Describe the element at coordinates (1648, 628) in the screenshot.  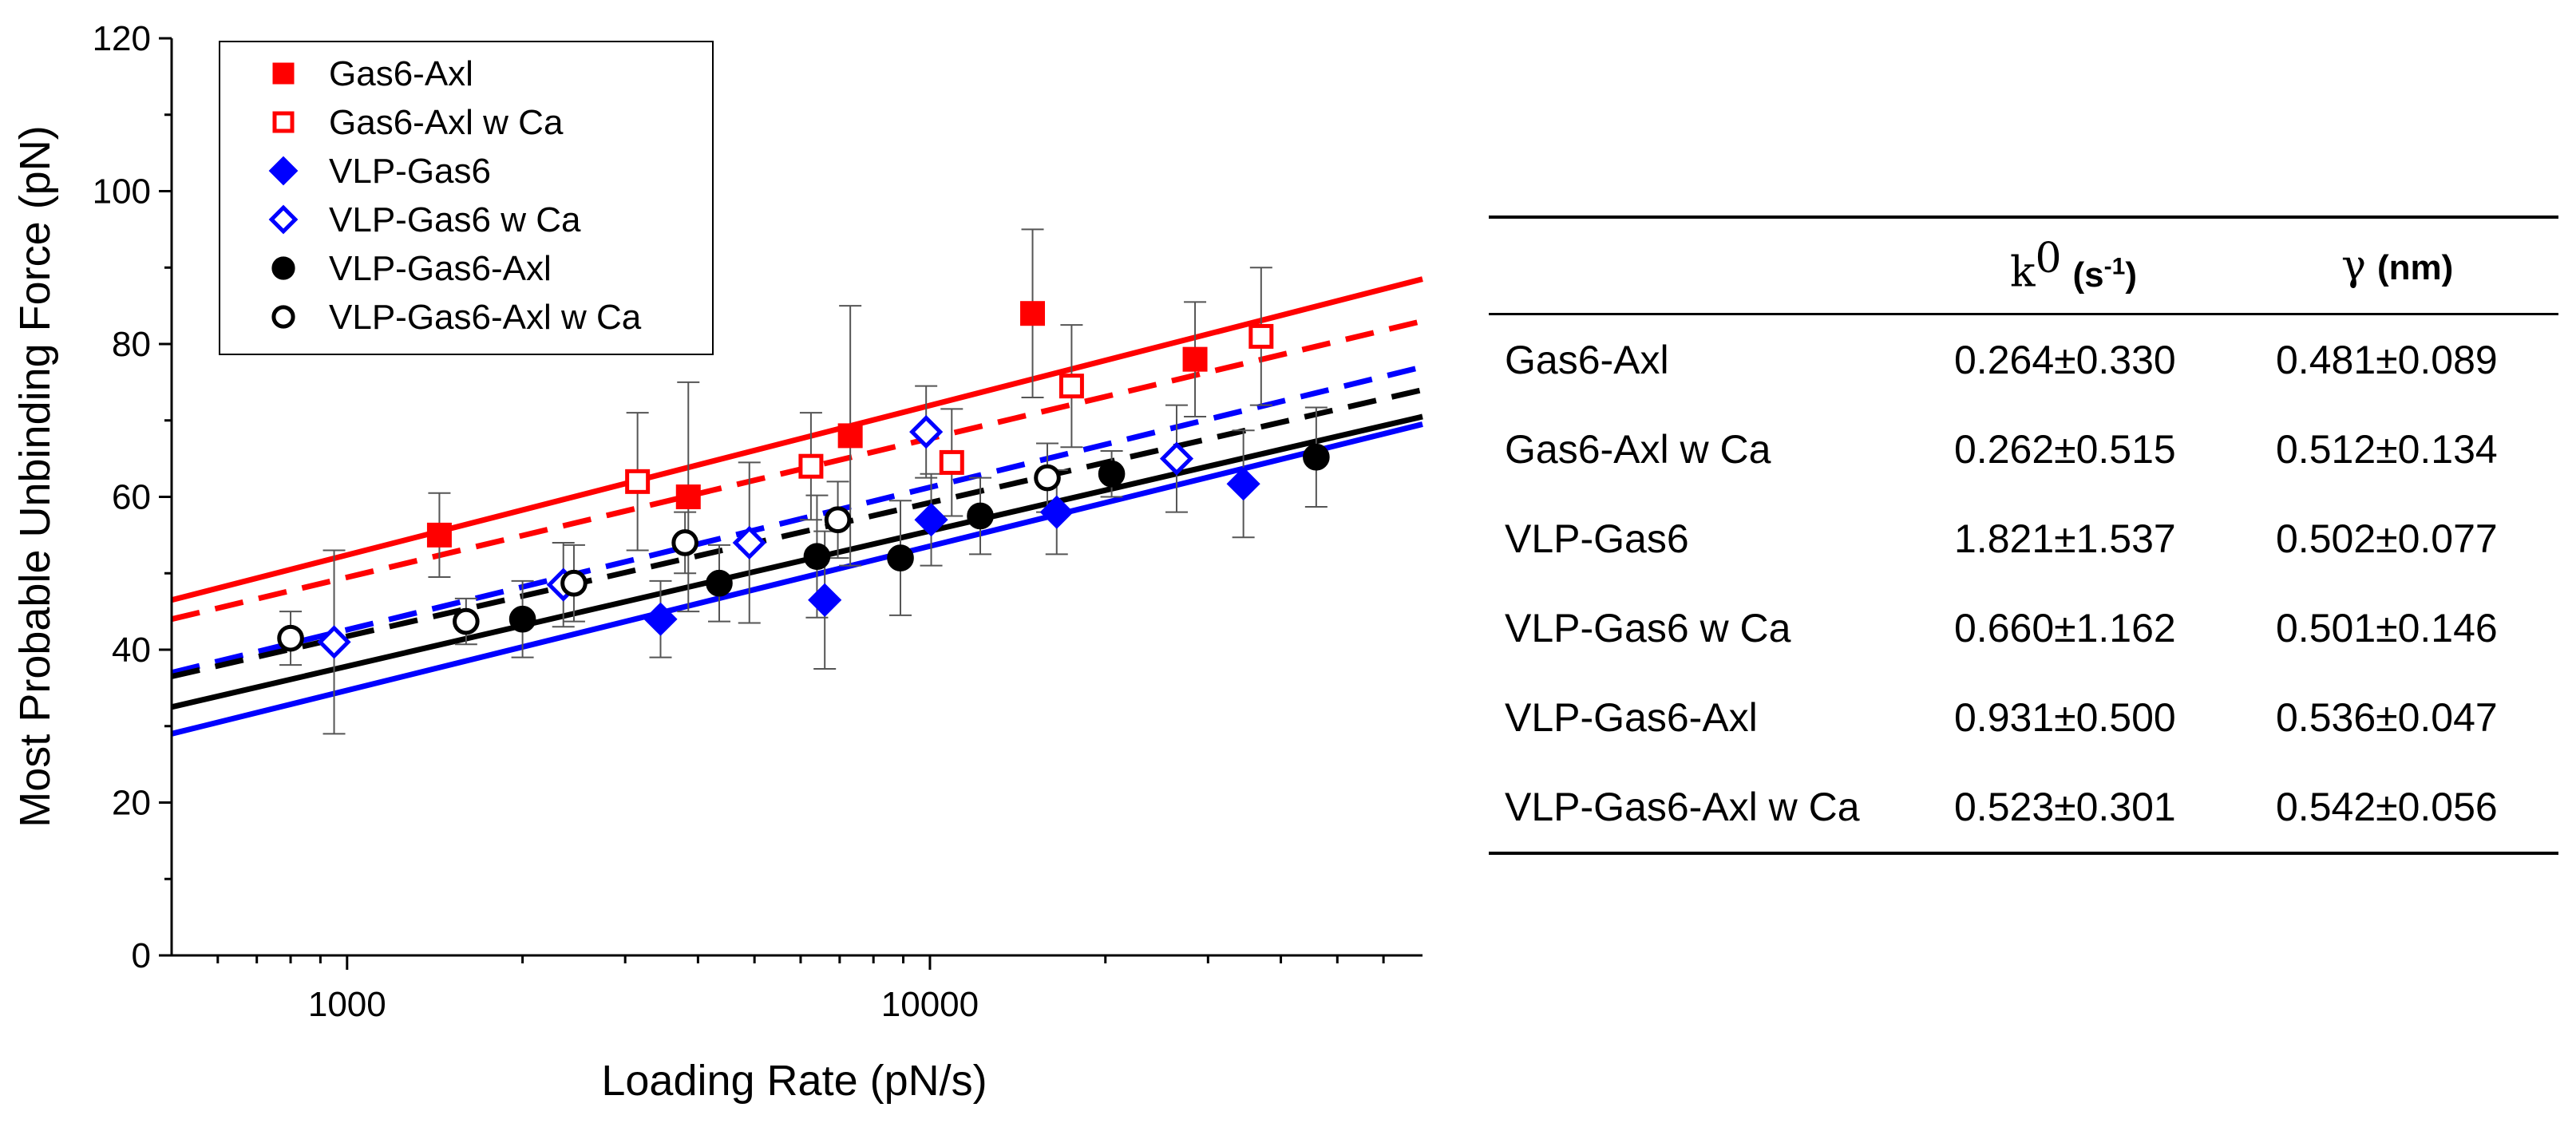
I see `row-name: VLP-Gas6 w Ca` at that location.